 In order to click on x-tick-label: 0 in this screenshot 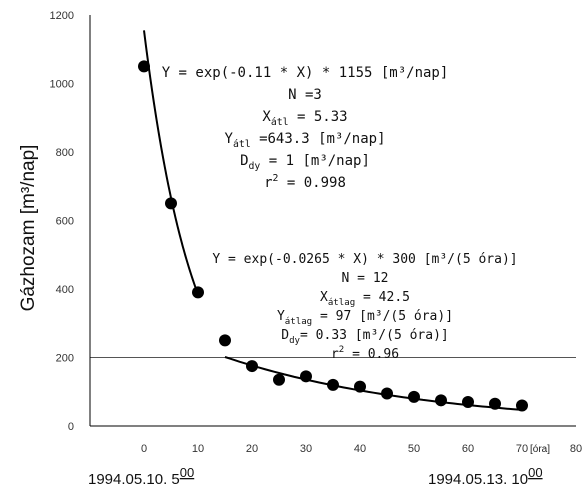, I will do `click(144, 449)`.